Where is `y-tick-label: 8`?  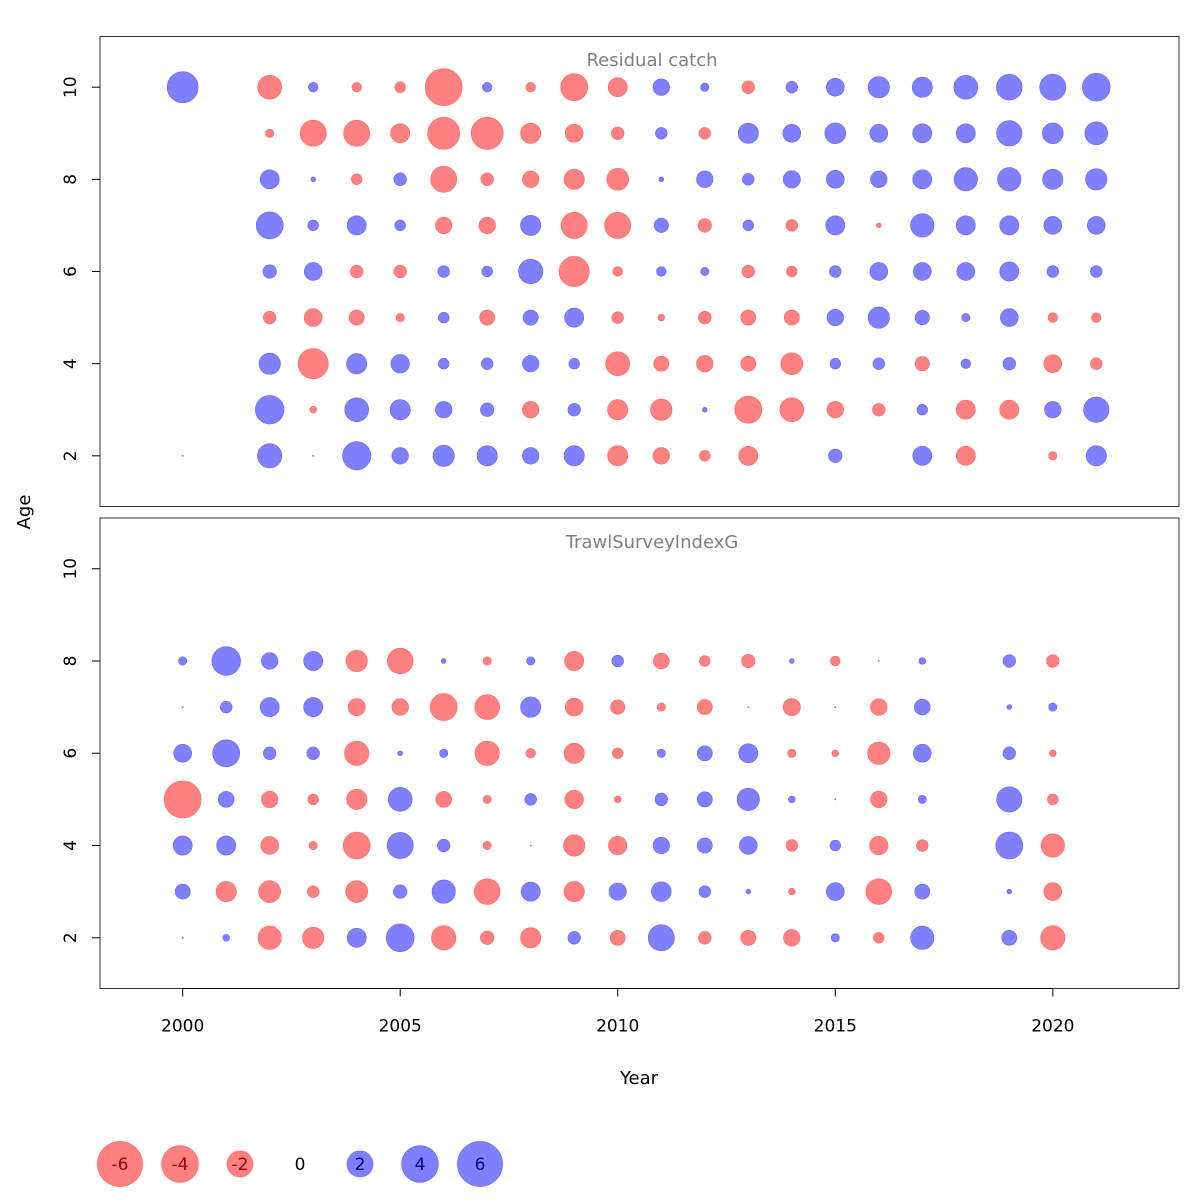 y-tick-label: 8 is located at coordinates (71, 179).